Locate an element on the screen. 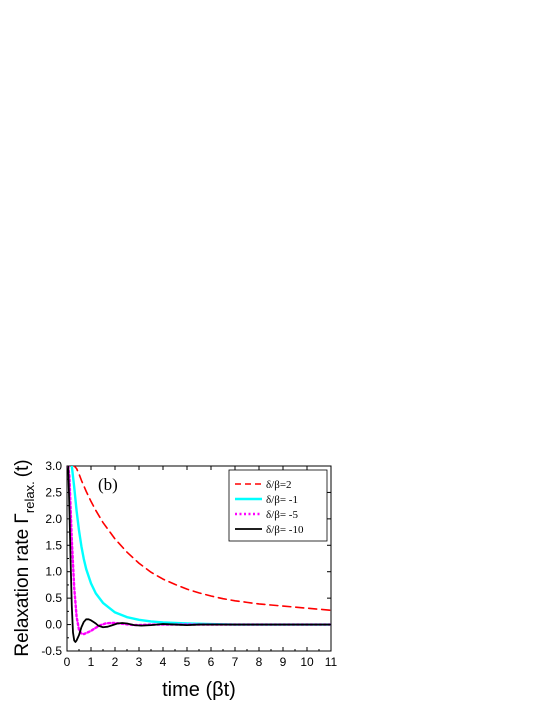 This screenshot has height=705, width=545. x-tick-label: 5 is located at coordinates (187, 662).